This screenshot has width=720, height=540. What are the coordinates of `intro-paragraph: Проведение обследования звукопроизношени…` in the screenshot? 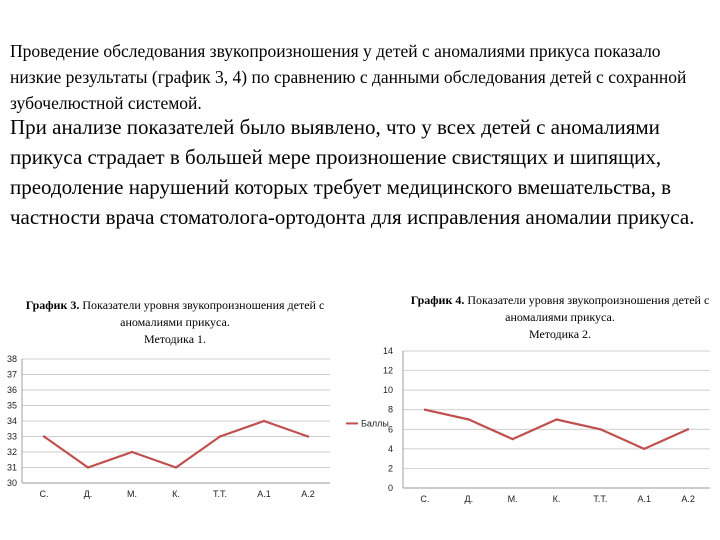 It's located at (348, 77).